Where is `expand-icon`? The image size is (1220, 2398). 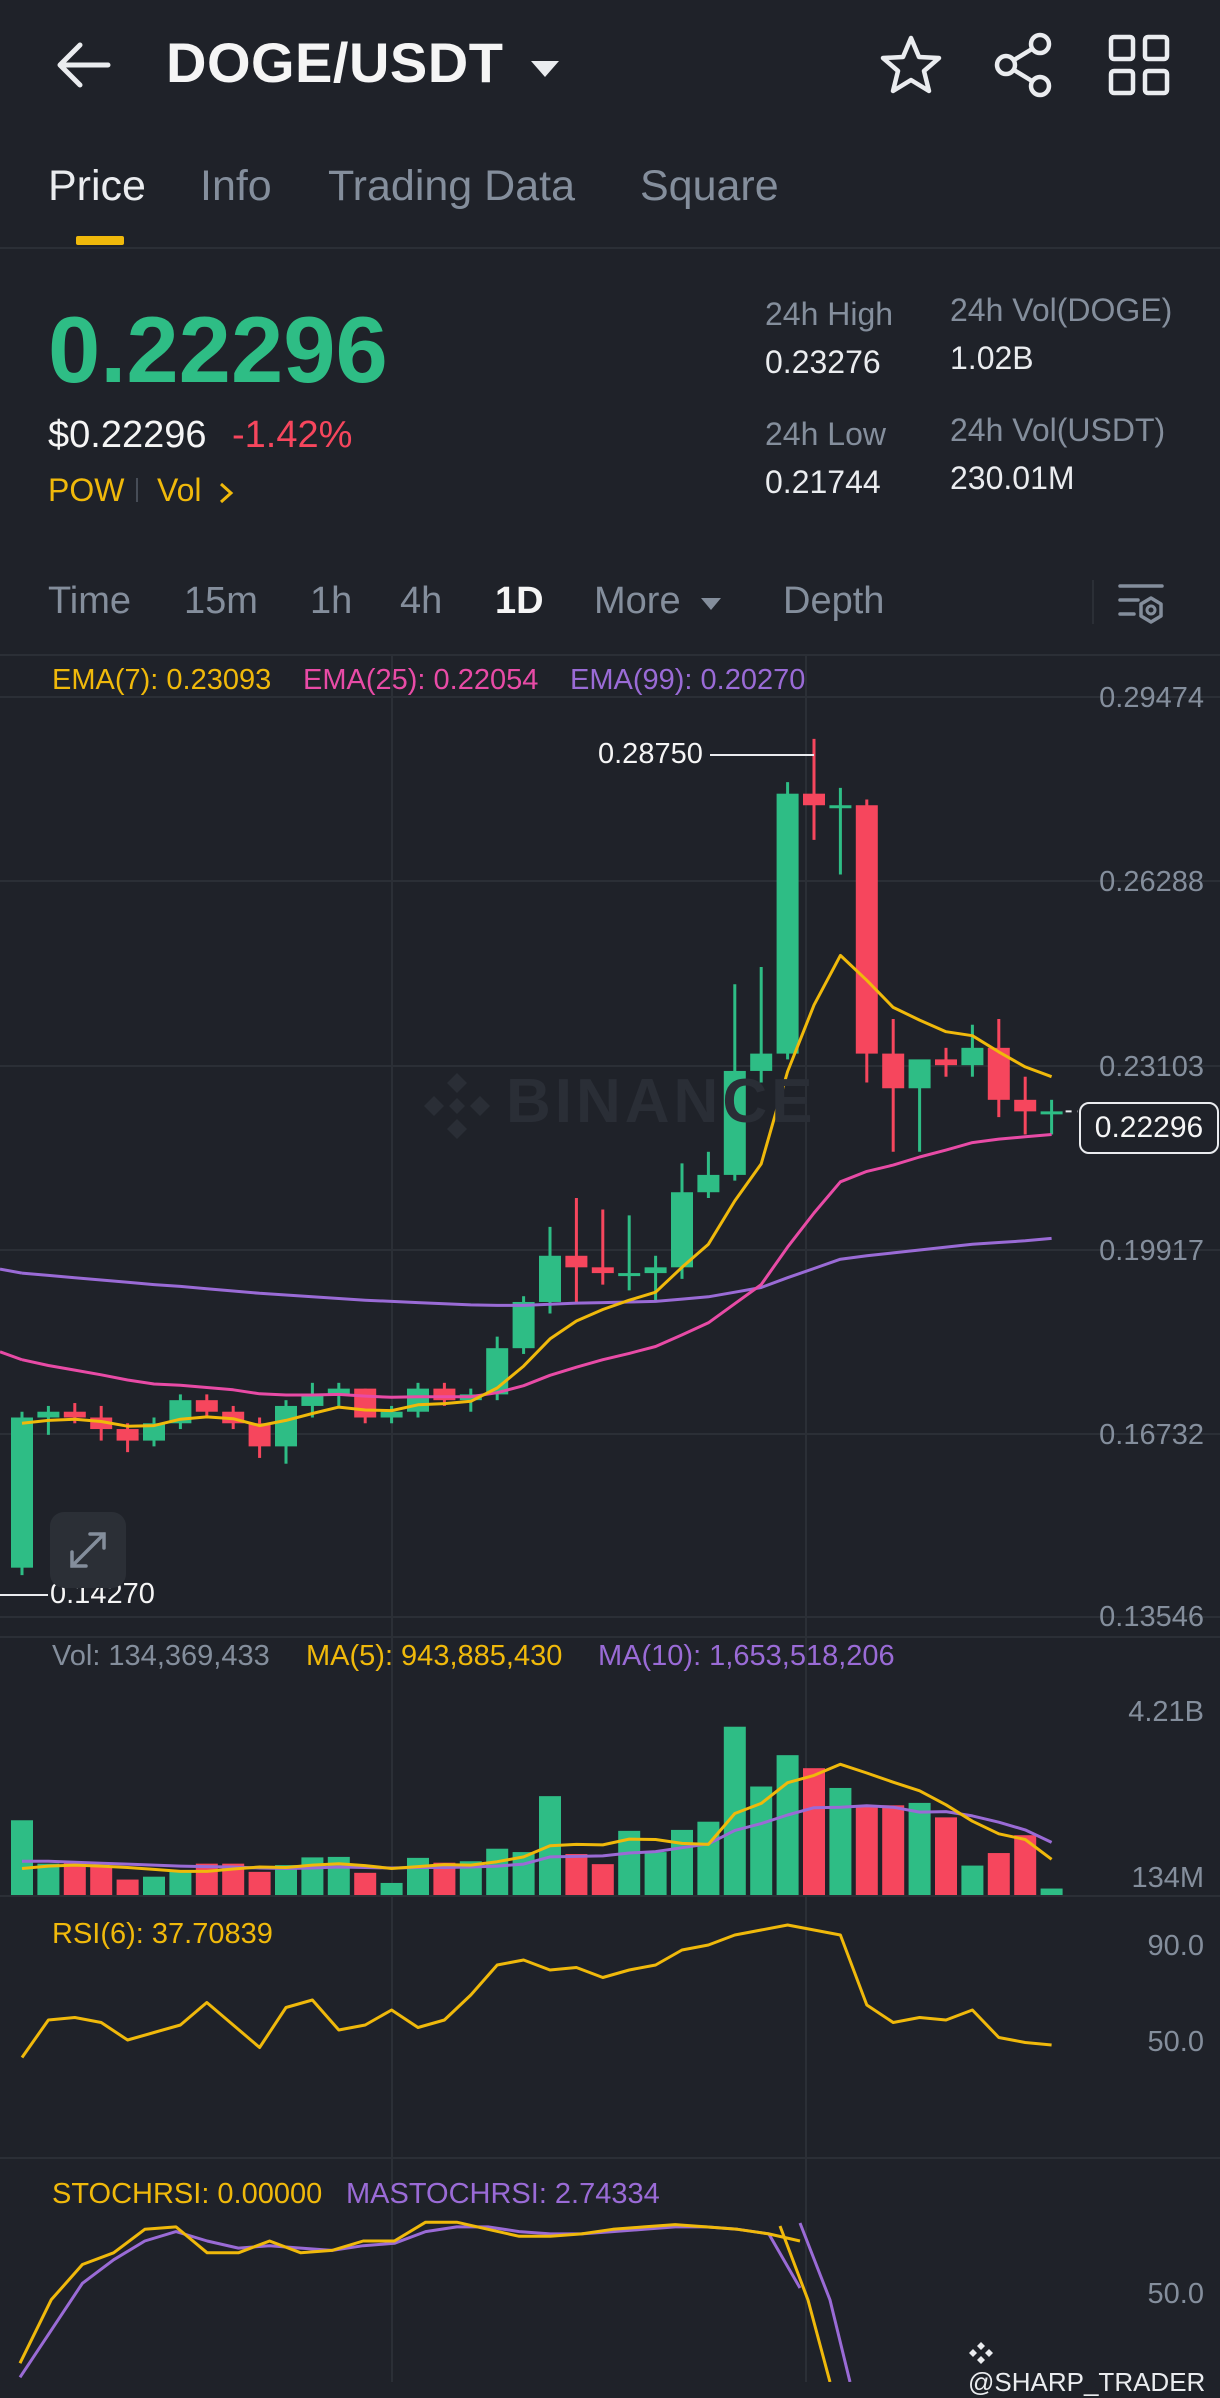 expand-icon is located at coordinates (88, 1550).